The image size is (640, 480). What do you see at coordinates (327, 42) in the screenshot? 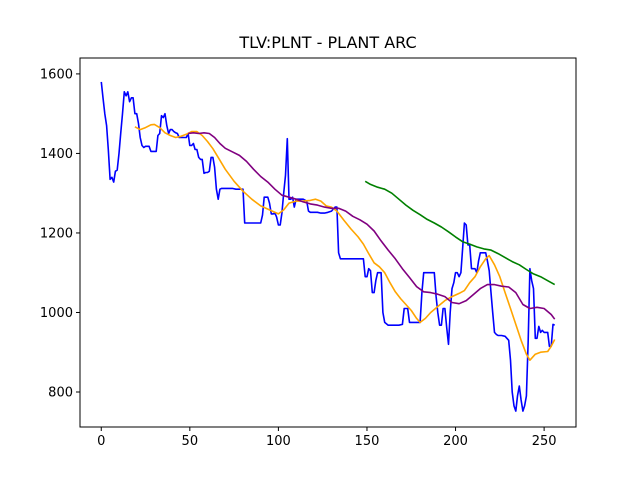
I see `chart-title: TLV:PLNT - PLANT ARC` at bounding box center [327, 42].